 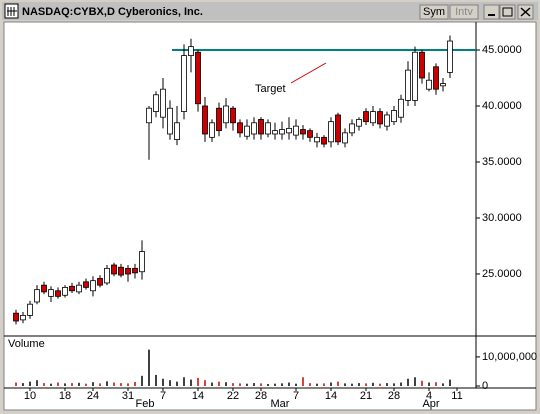 I want to click on sym-button-label: Sym, so click(x=434, y=12).